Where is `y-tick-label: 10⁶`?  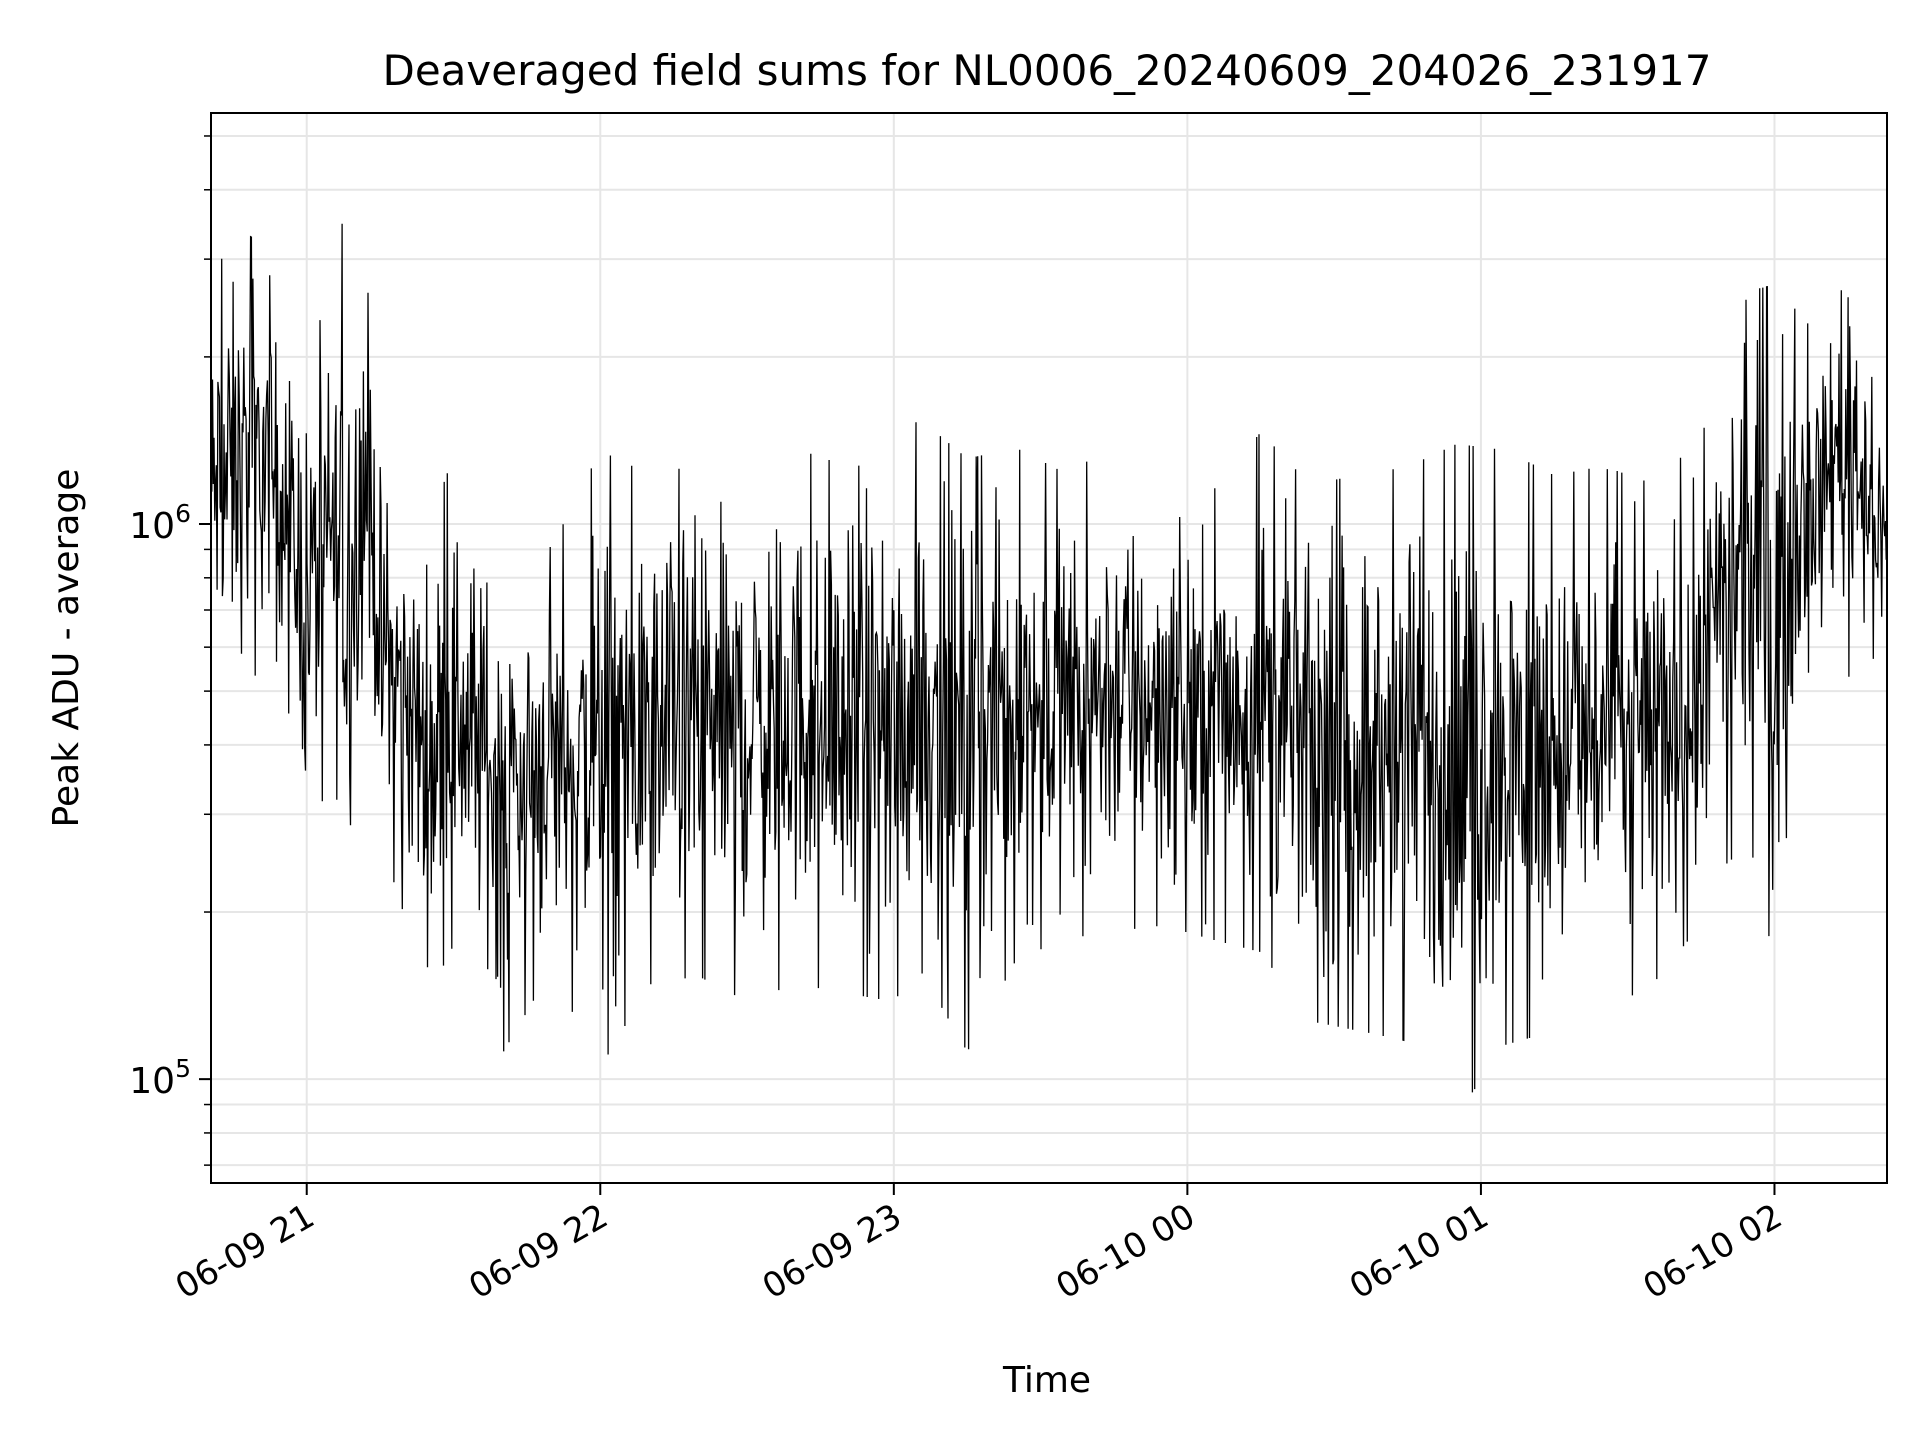 y-tick-label: 10⁶ is located at coordinates (160, 523).